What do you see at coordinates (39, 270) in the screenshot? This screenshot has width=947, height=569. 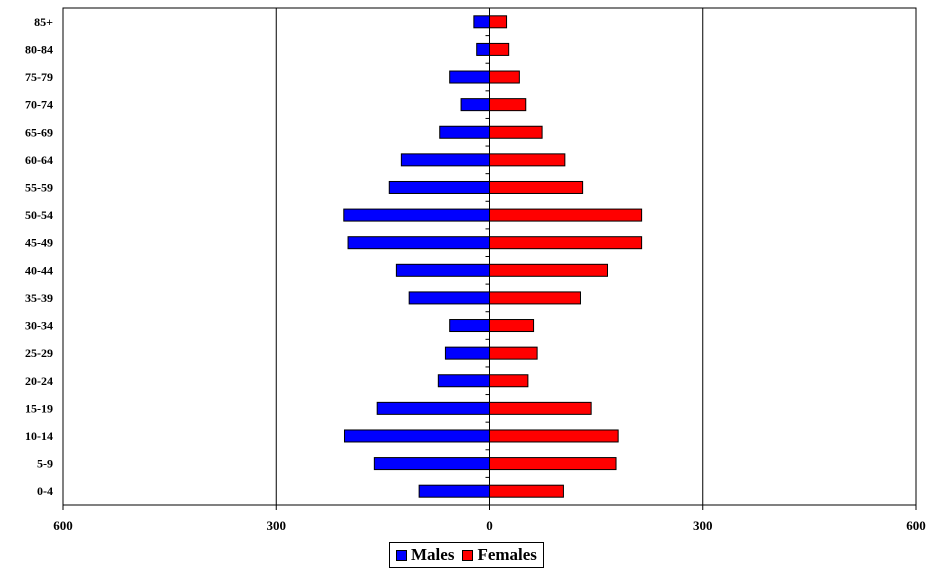 I see `category-label: 40-44` at bounding box center [39, 270].